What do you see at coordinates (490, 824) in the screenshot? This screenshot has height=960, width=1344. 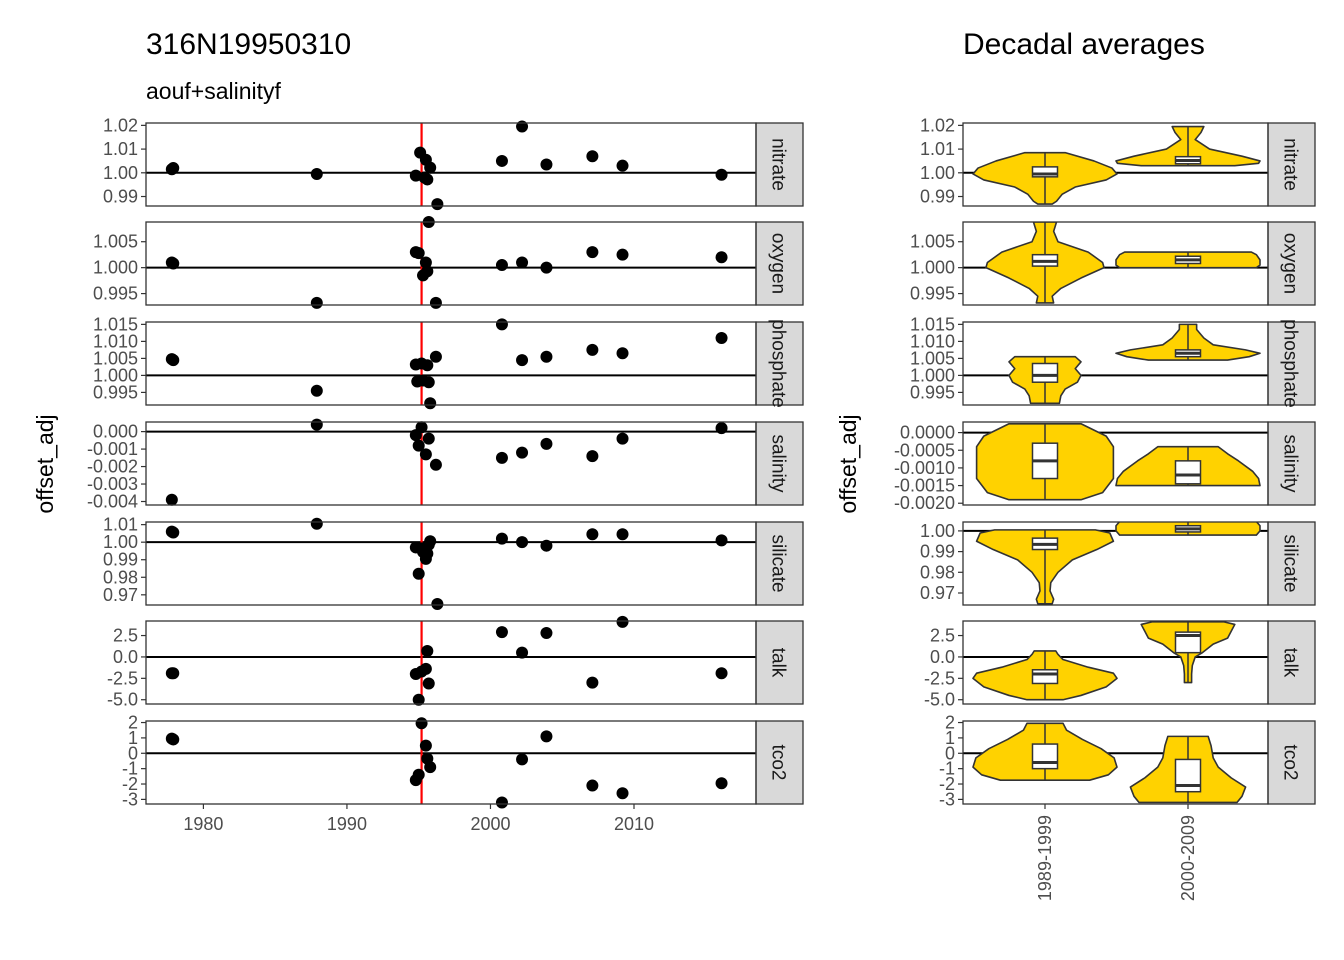 I see `x-tick-label: 2000` at bounding box center [490, 824].